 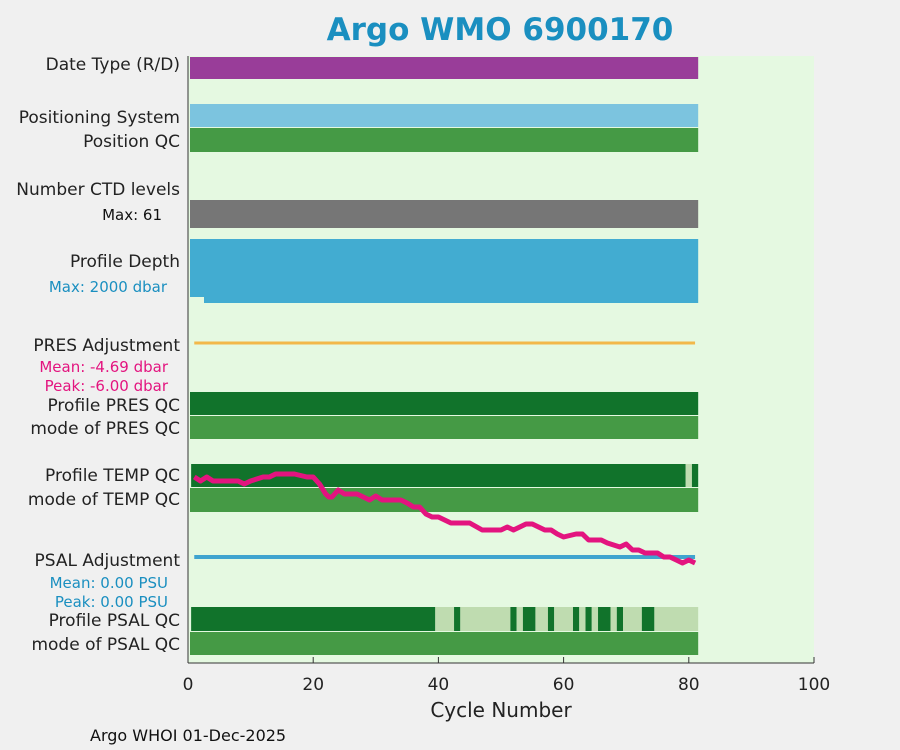 I want to click on x-tick-label: 40, so click(x=439, y=685).